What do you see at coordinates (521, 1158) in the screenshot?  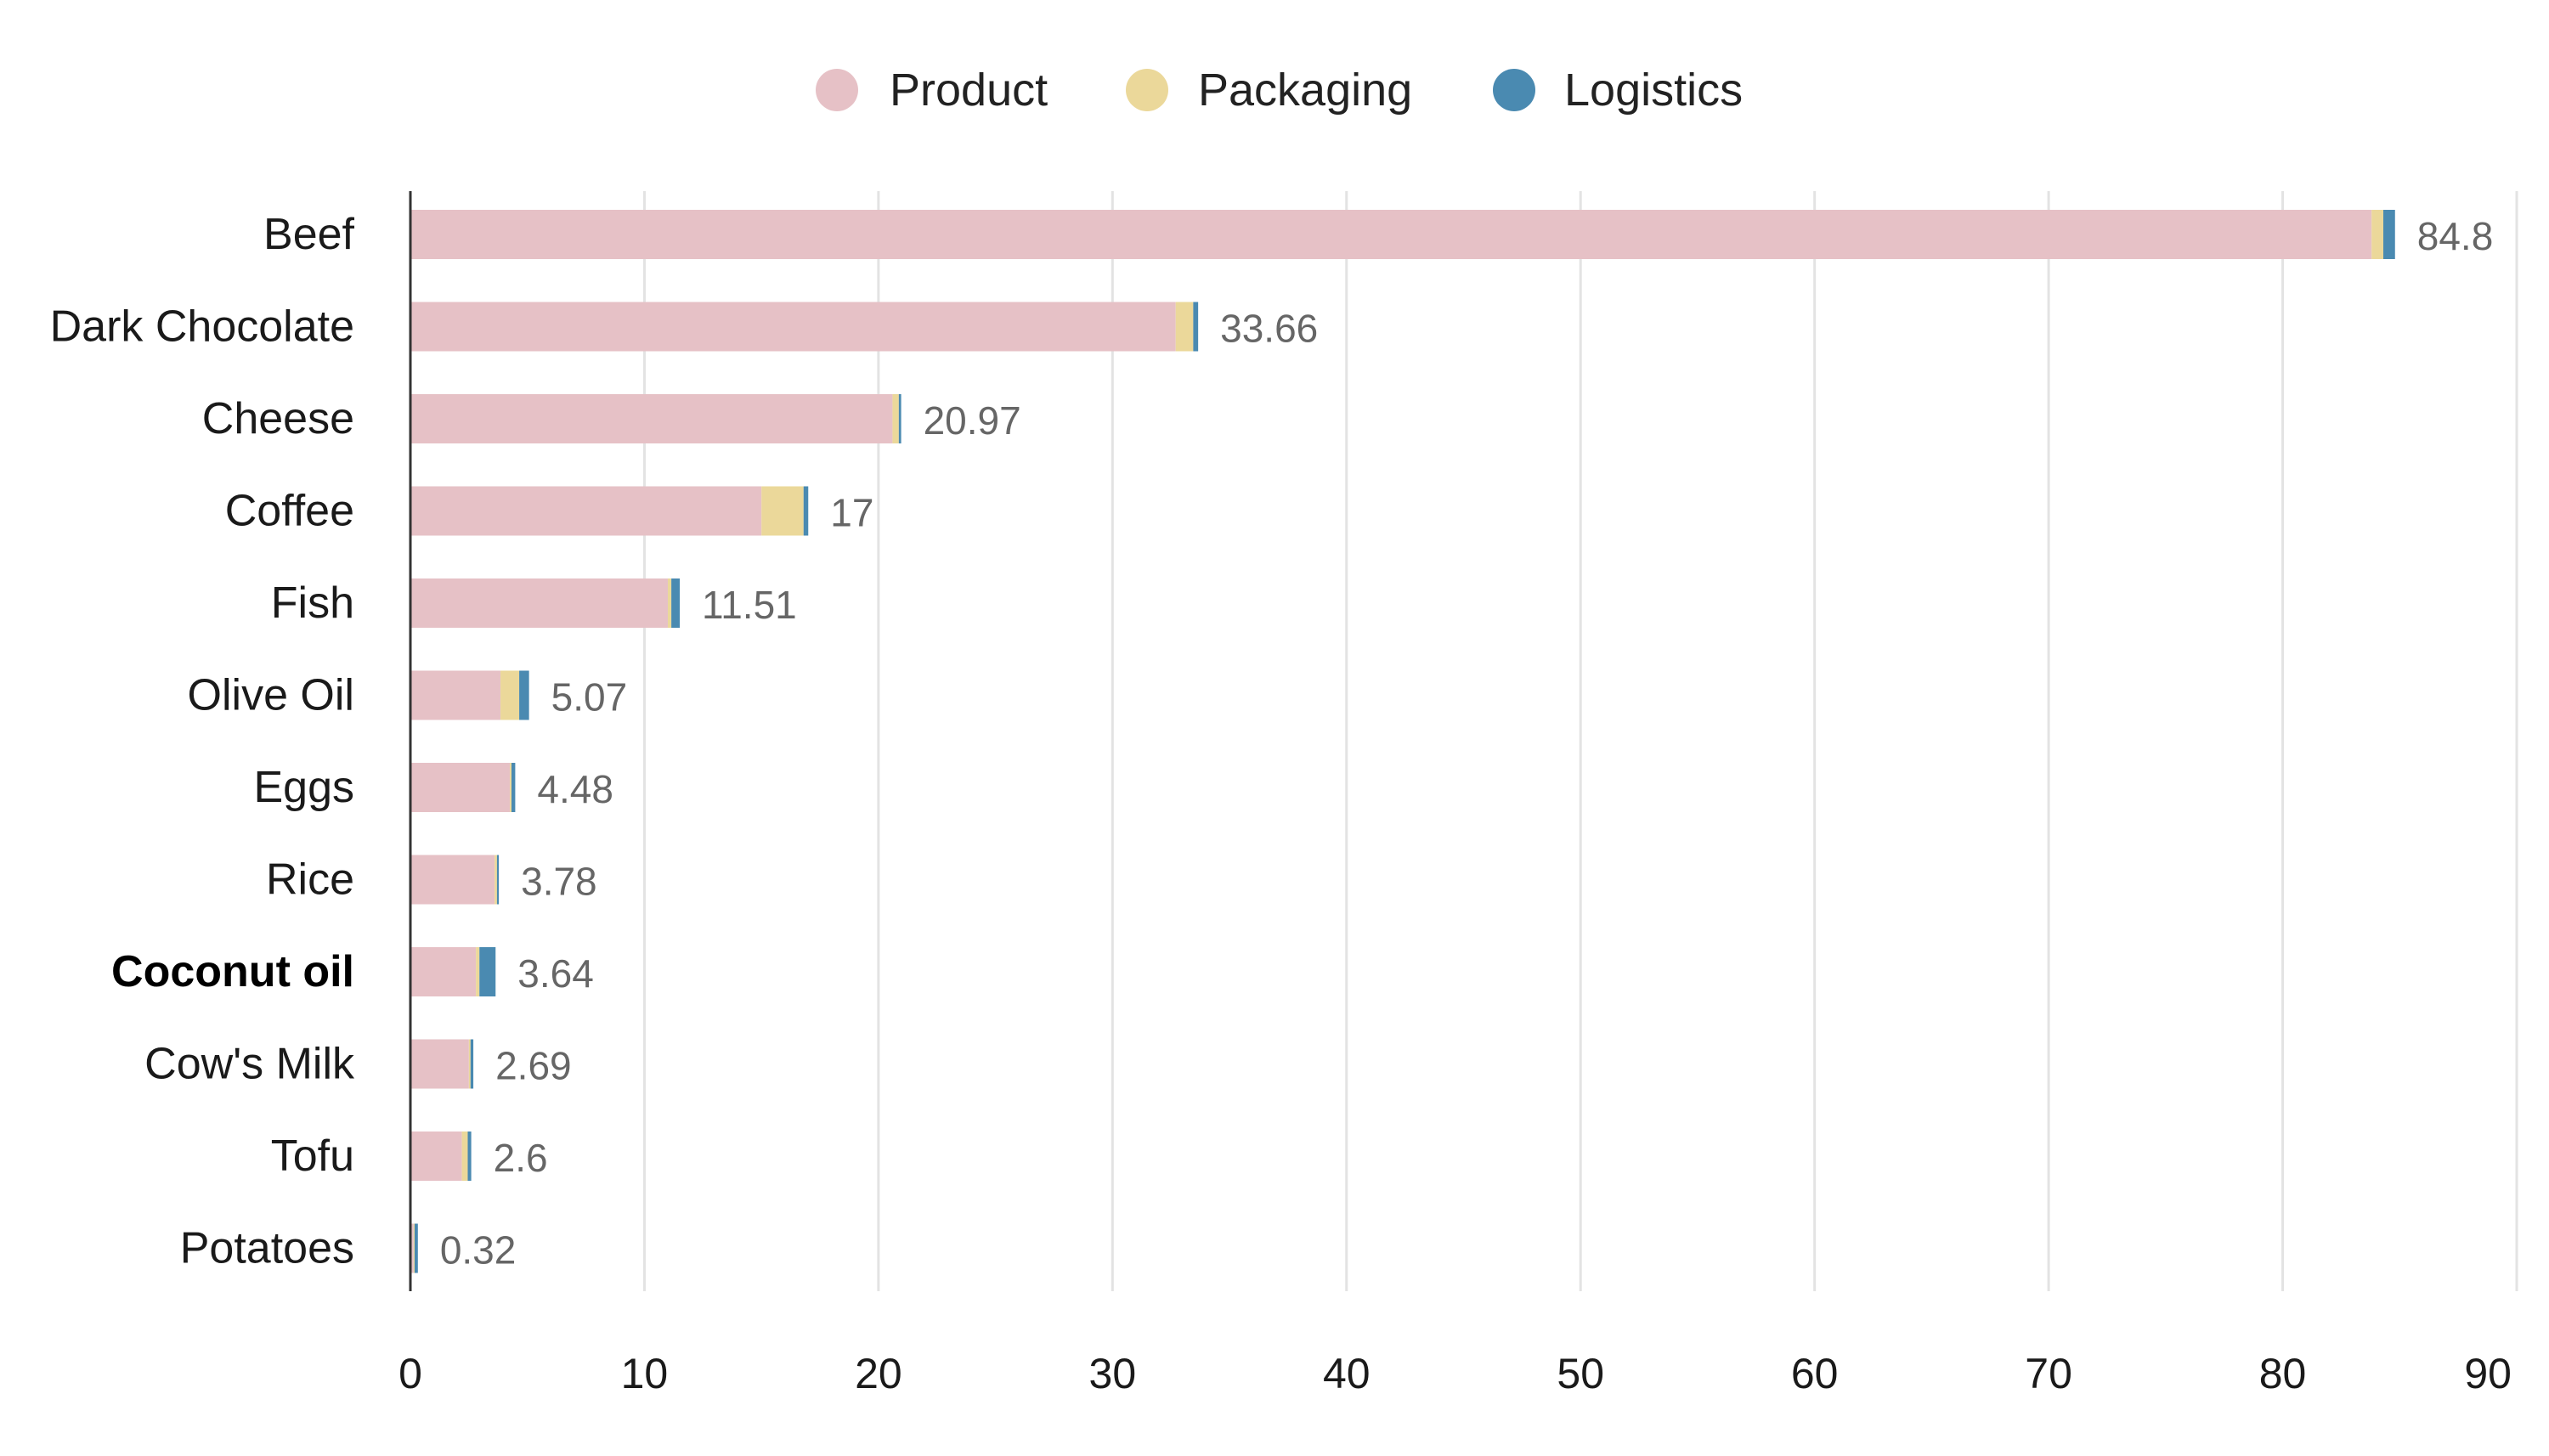 I see `value-label-tofu: 2.6` at bounding box center [521, 1158].